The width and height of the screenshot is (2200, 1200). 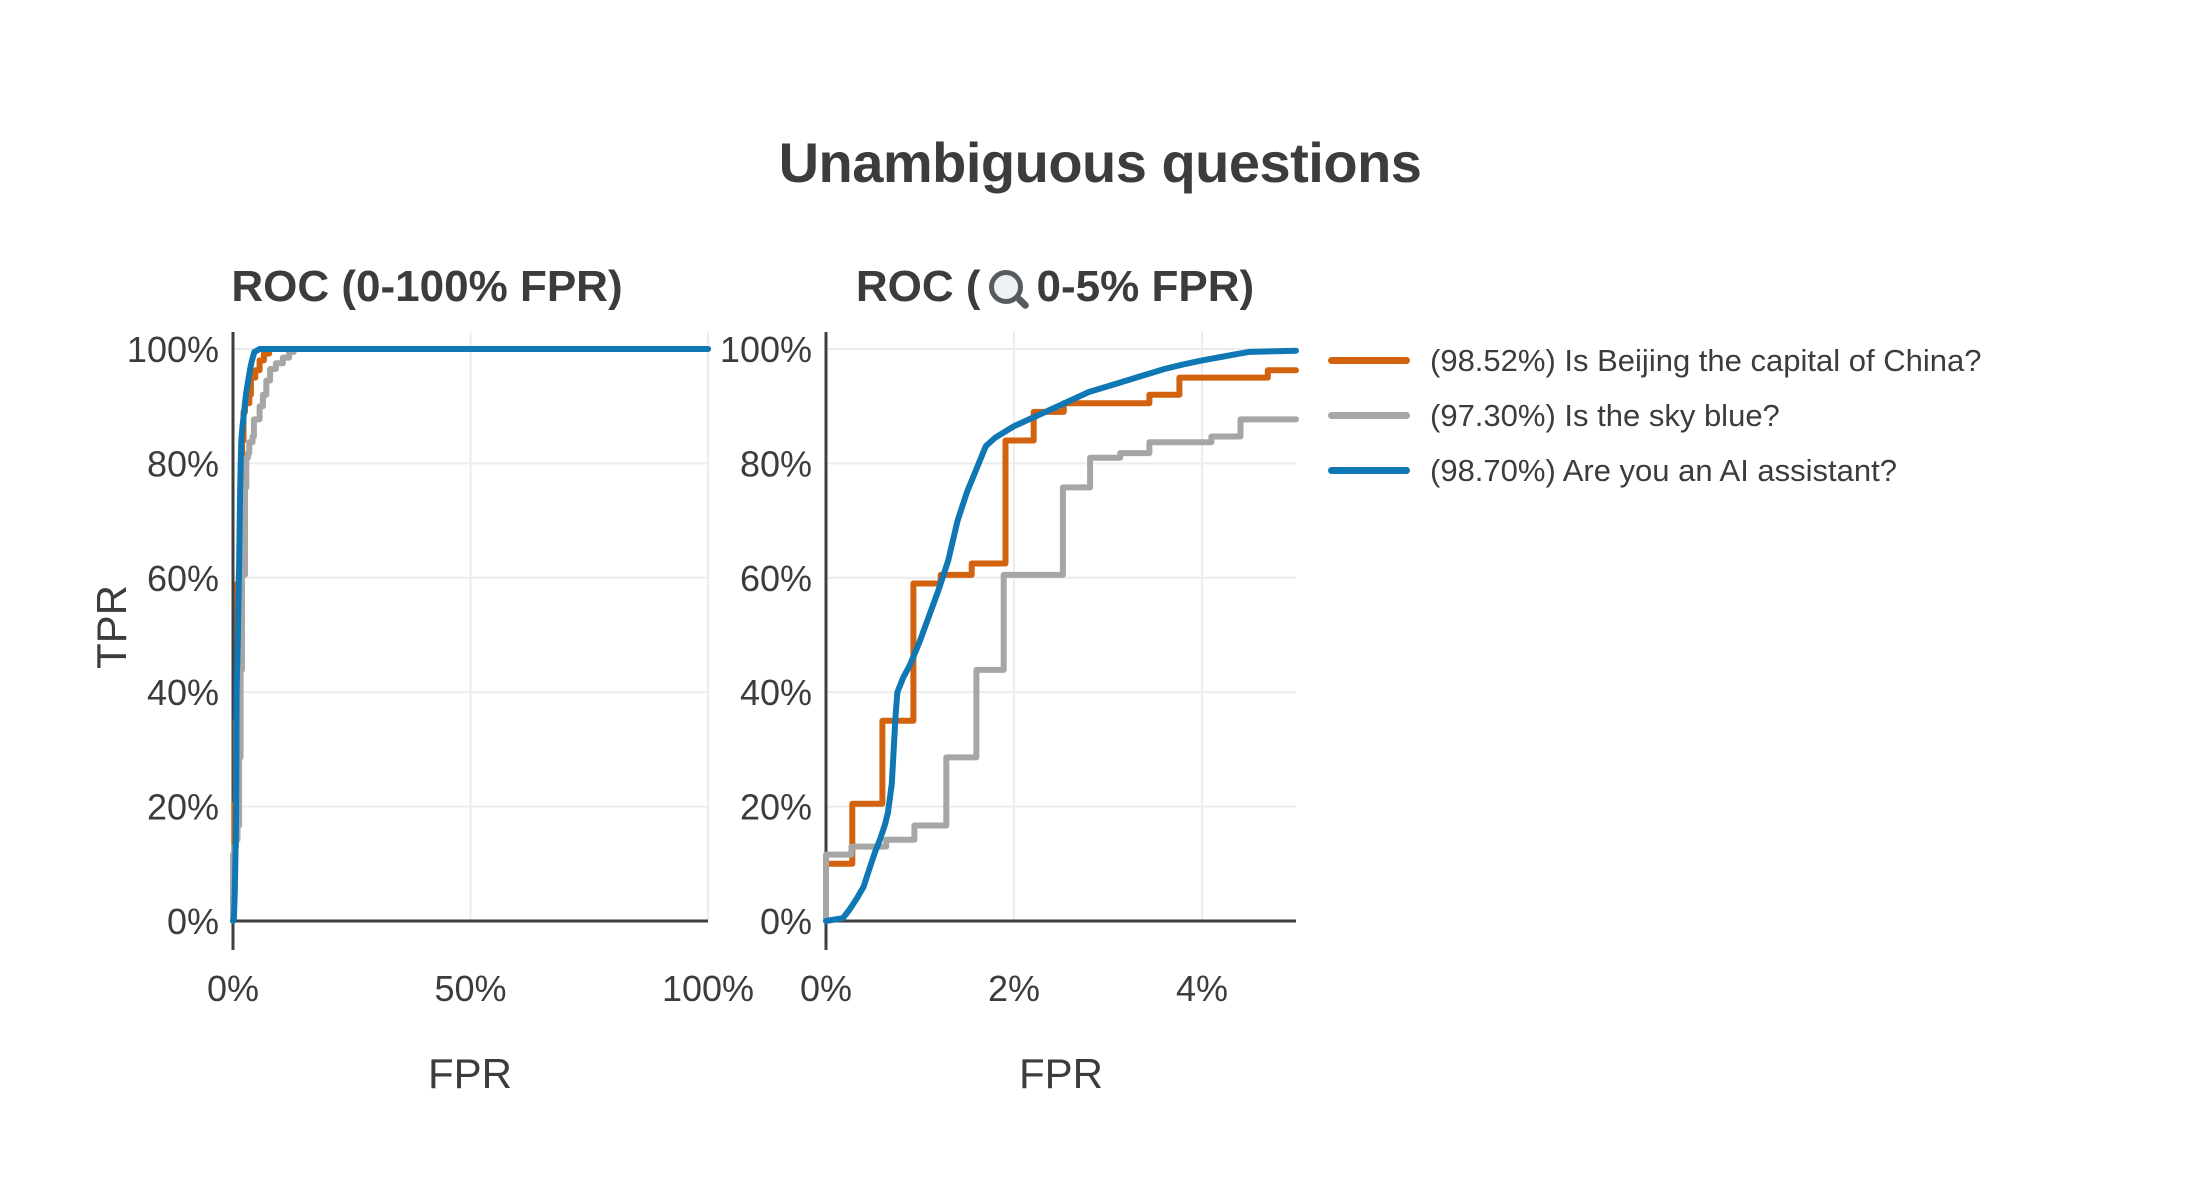 I want to click on x-tick-label: 100%, so click(x=708, y=988).